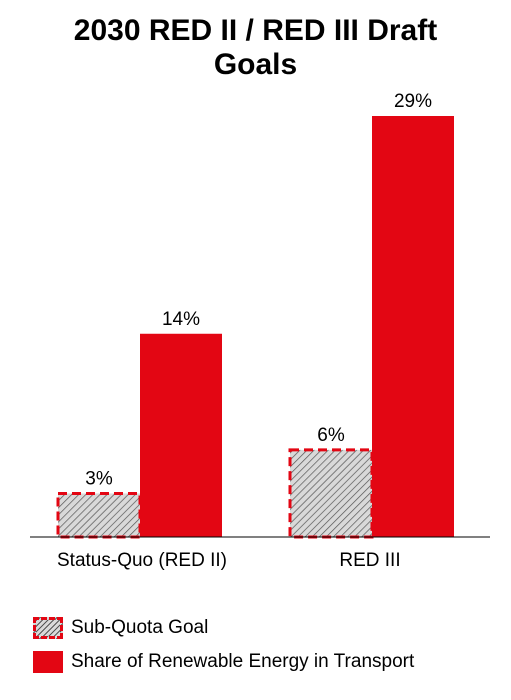 The height and width of the screenshot is (700, 511). Describe the element at coordinates (243, 661) in the screenshot. I see `legend-label-share-renewable: Share of Renewable Energy in Transport` at that location.